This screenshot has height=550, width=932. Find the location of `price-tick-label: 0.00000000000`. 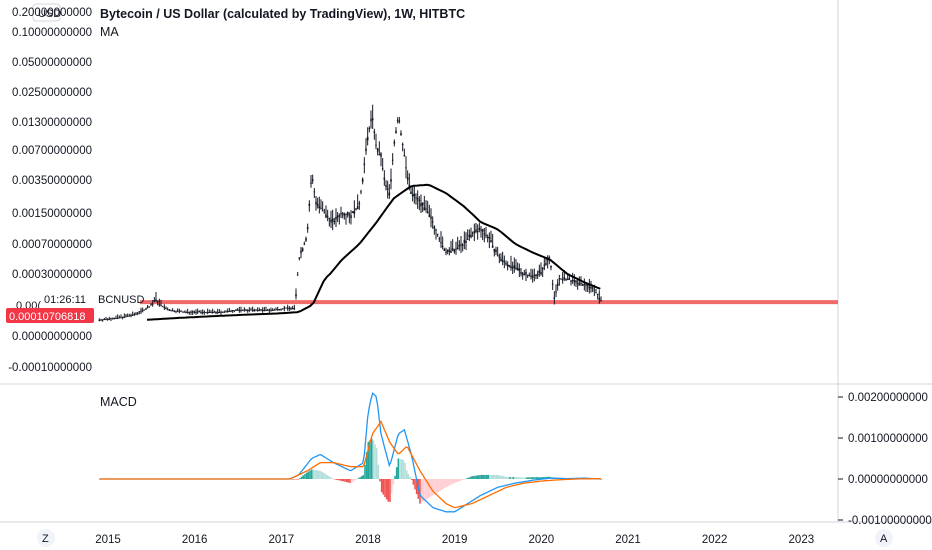

price-tick-label: 0.00000000000 is located at coordinates (52, 337).